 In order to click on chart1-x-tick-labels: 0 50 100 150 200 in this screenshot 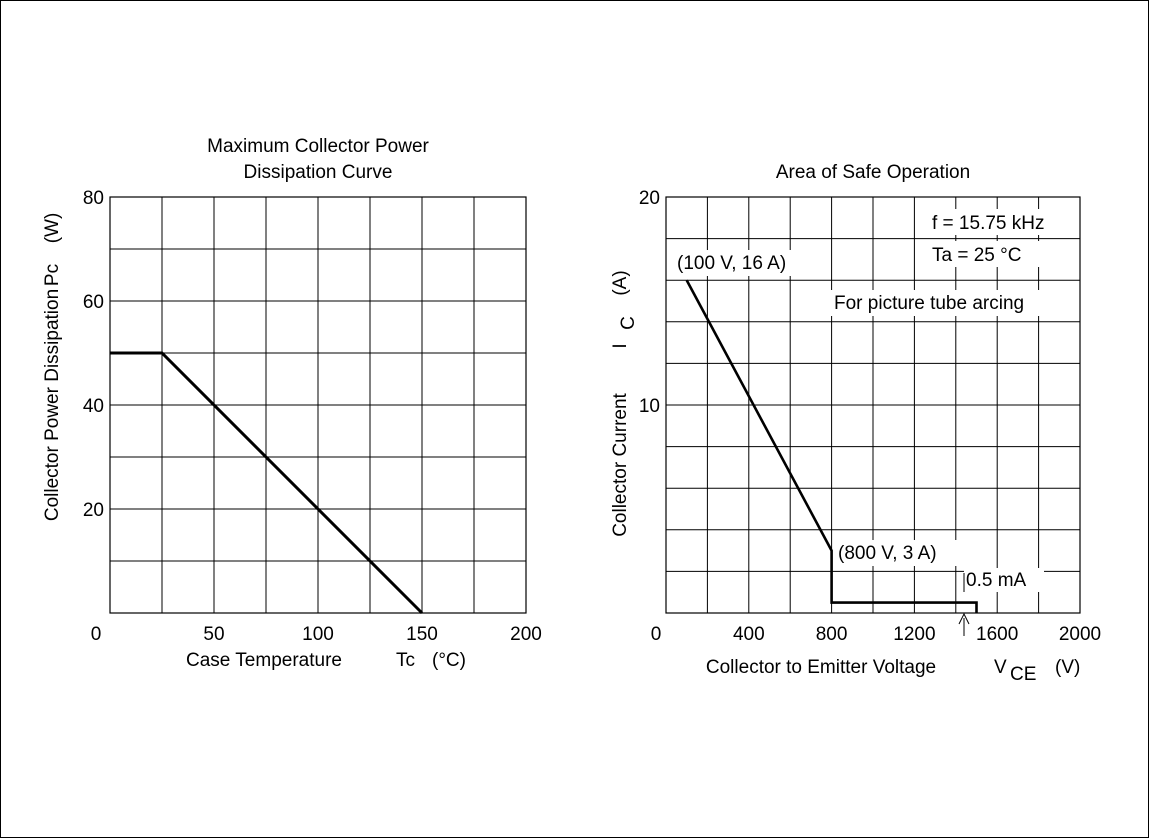, I will do `click(316, 634)`.